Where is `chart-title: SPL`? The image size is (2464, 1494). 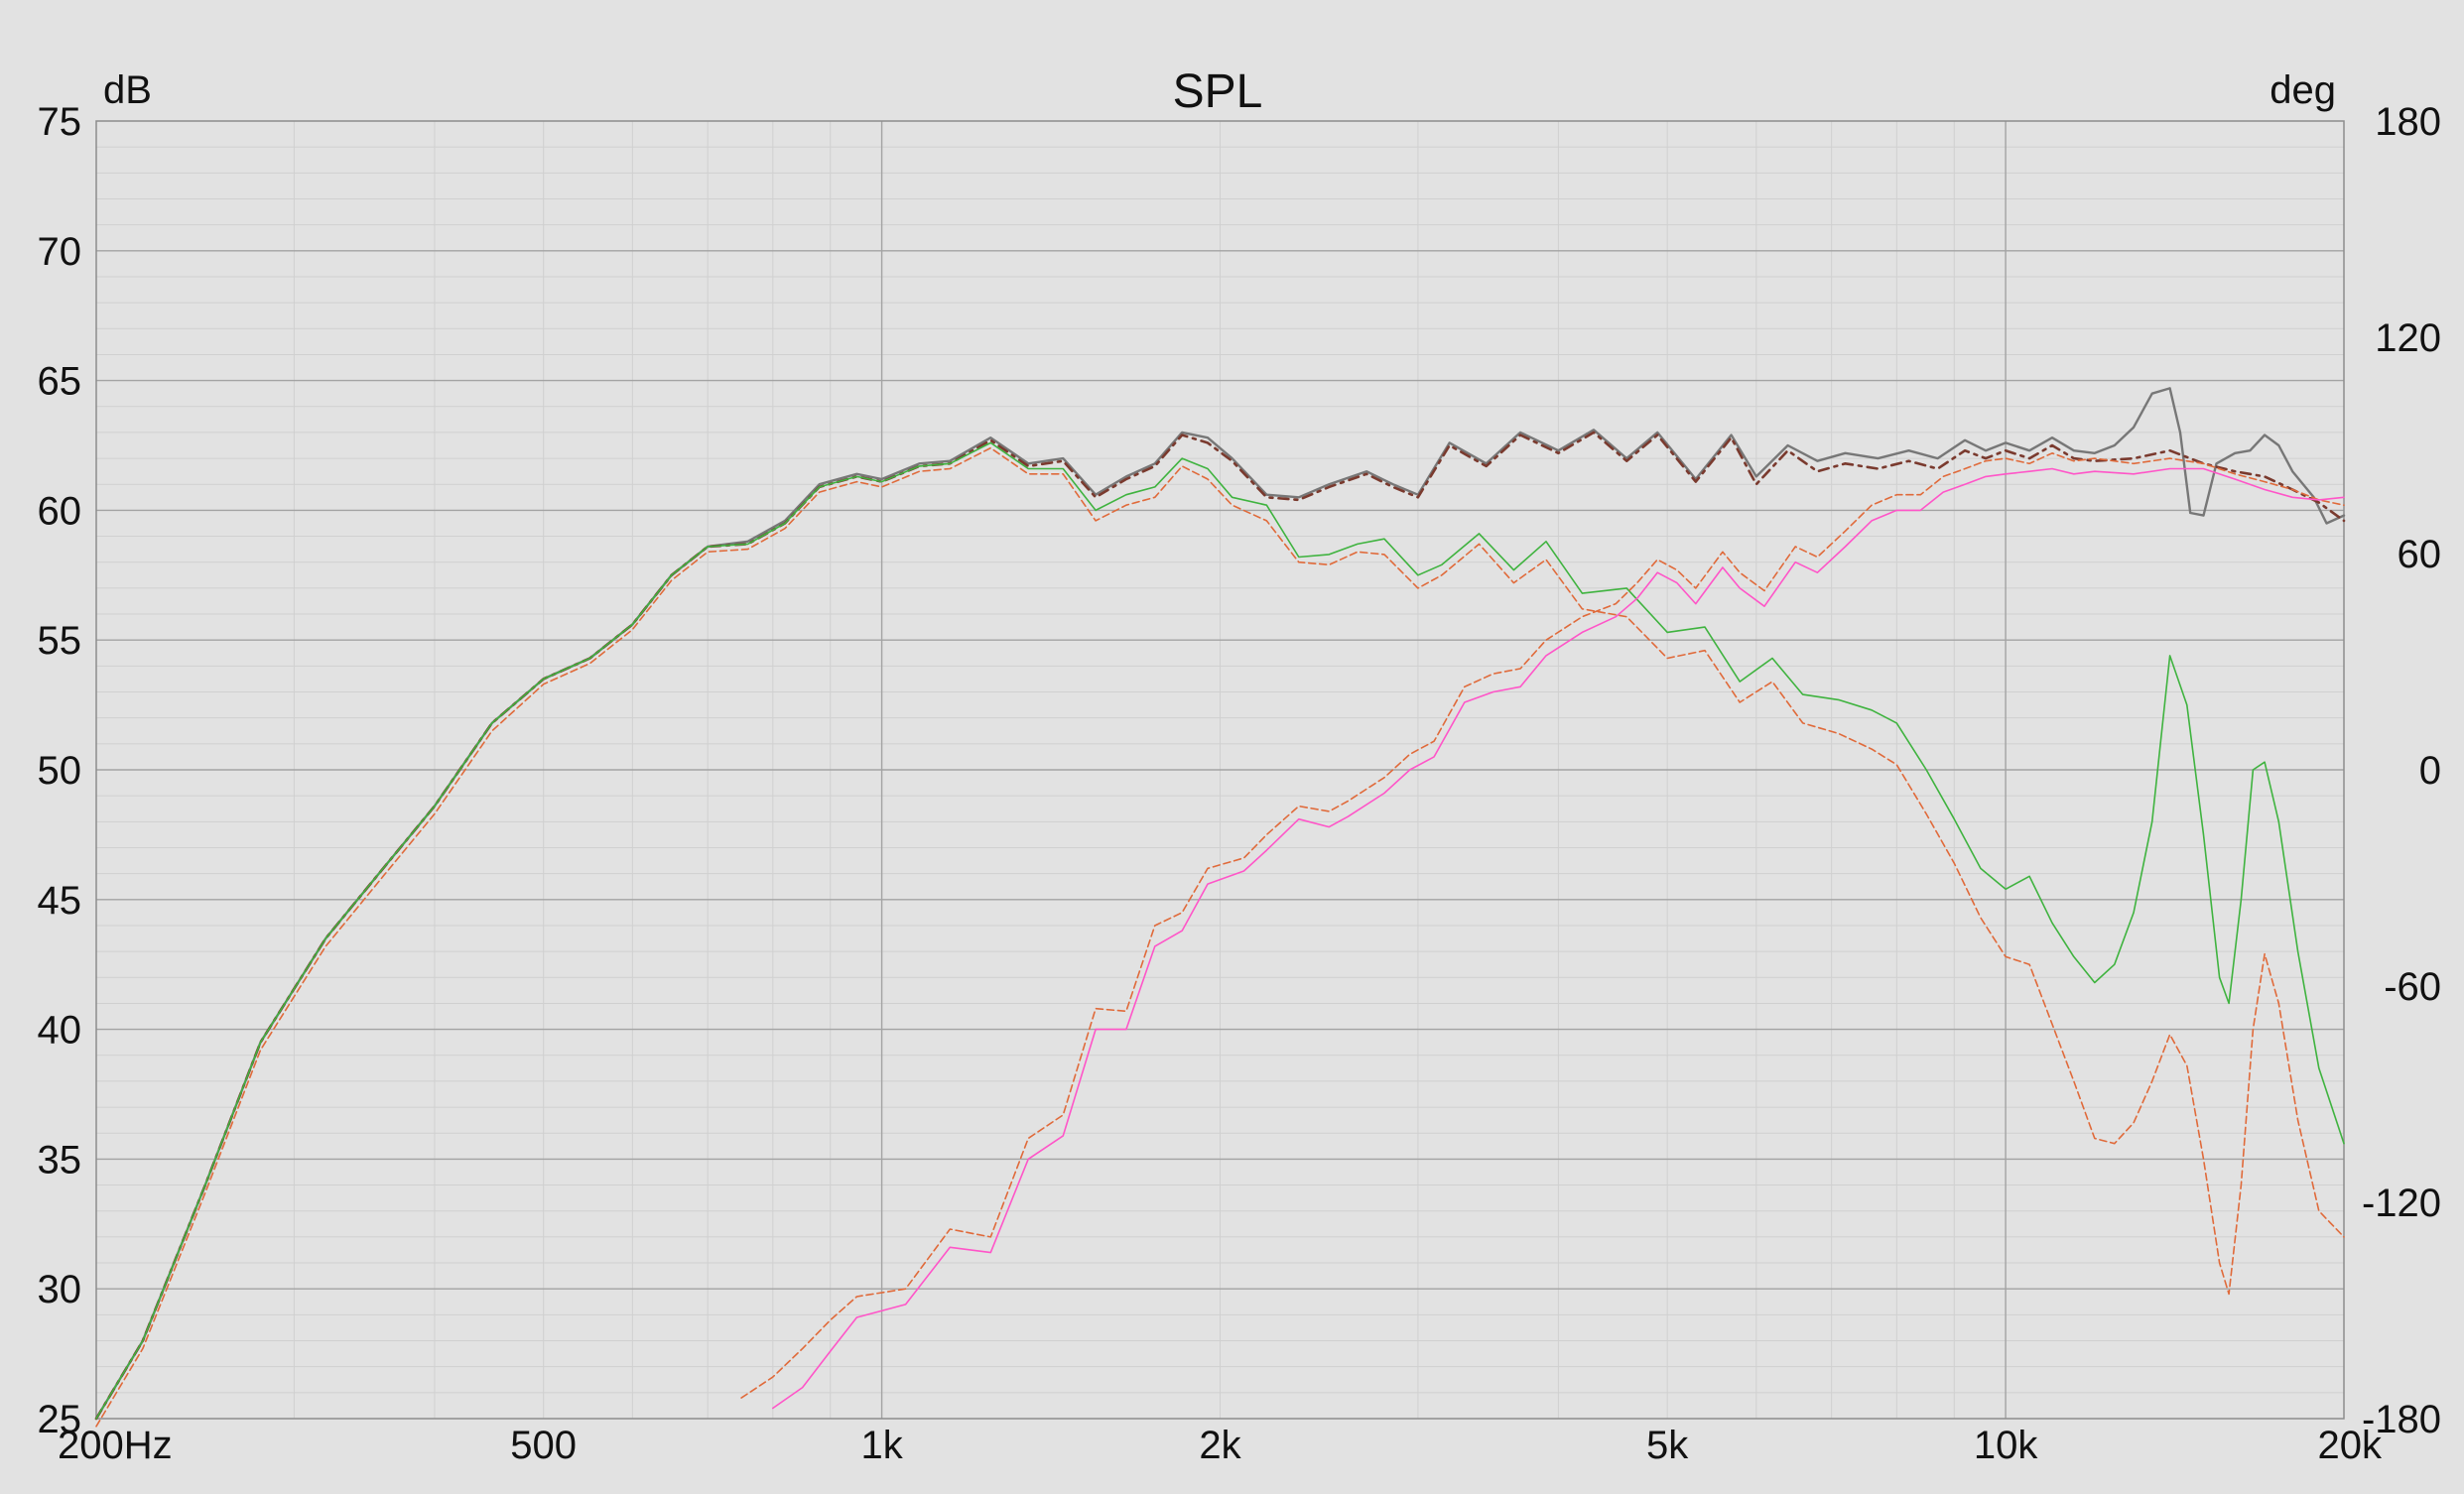 chart-title: SPL is located at coordinates (1218, 92).